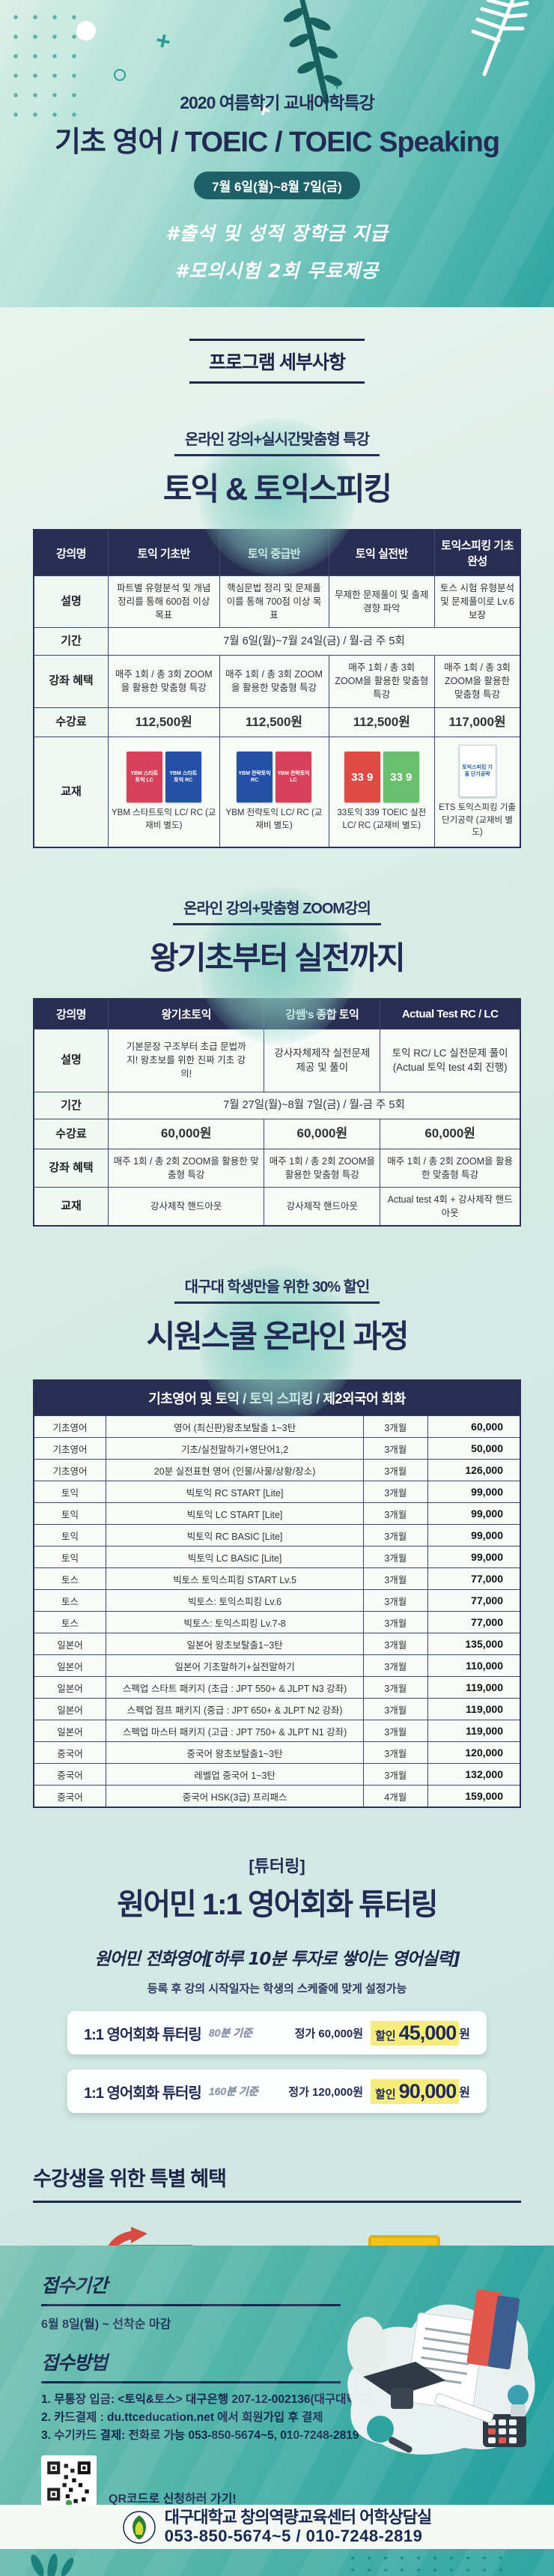  What do you see at coordinates (70, 1492) in the screenshot?
I see `course-category: 토익` at bounding box center [70, 1492].